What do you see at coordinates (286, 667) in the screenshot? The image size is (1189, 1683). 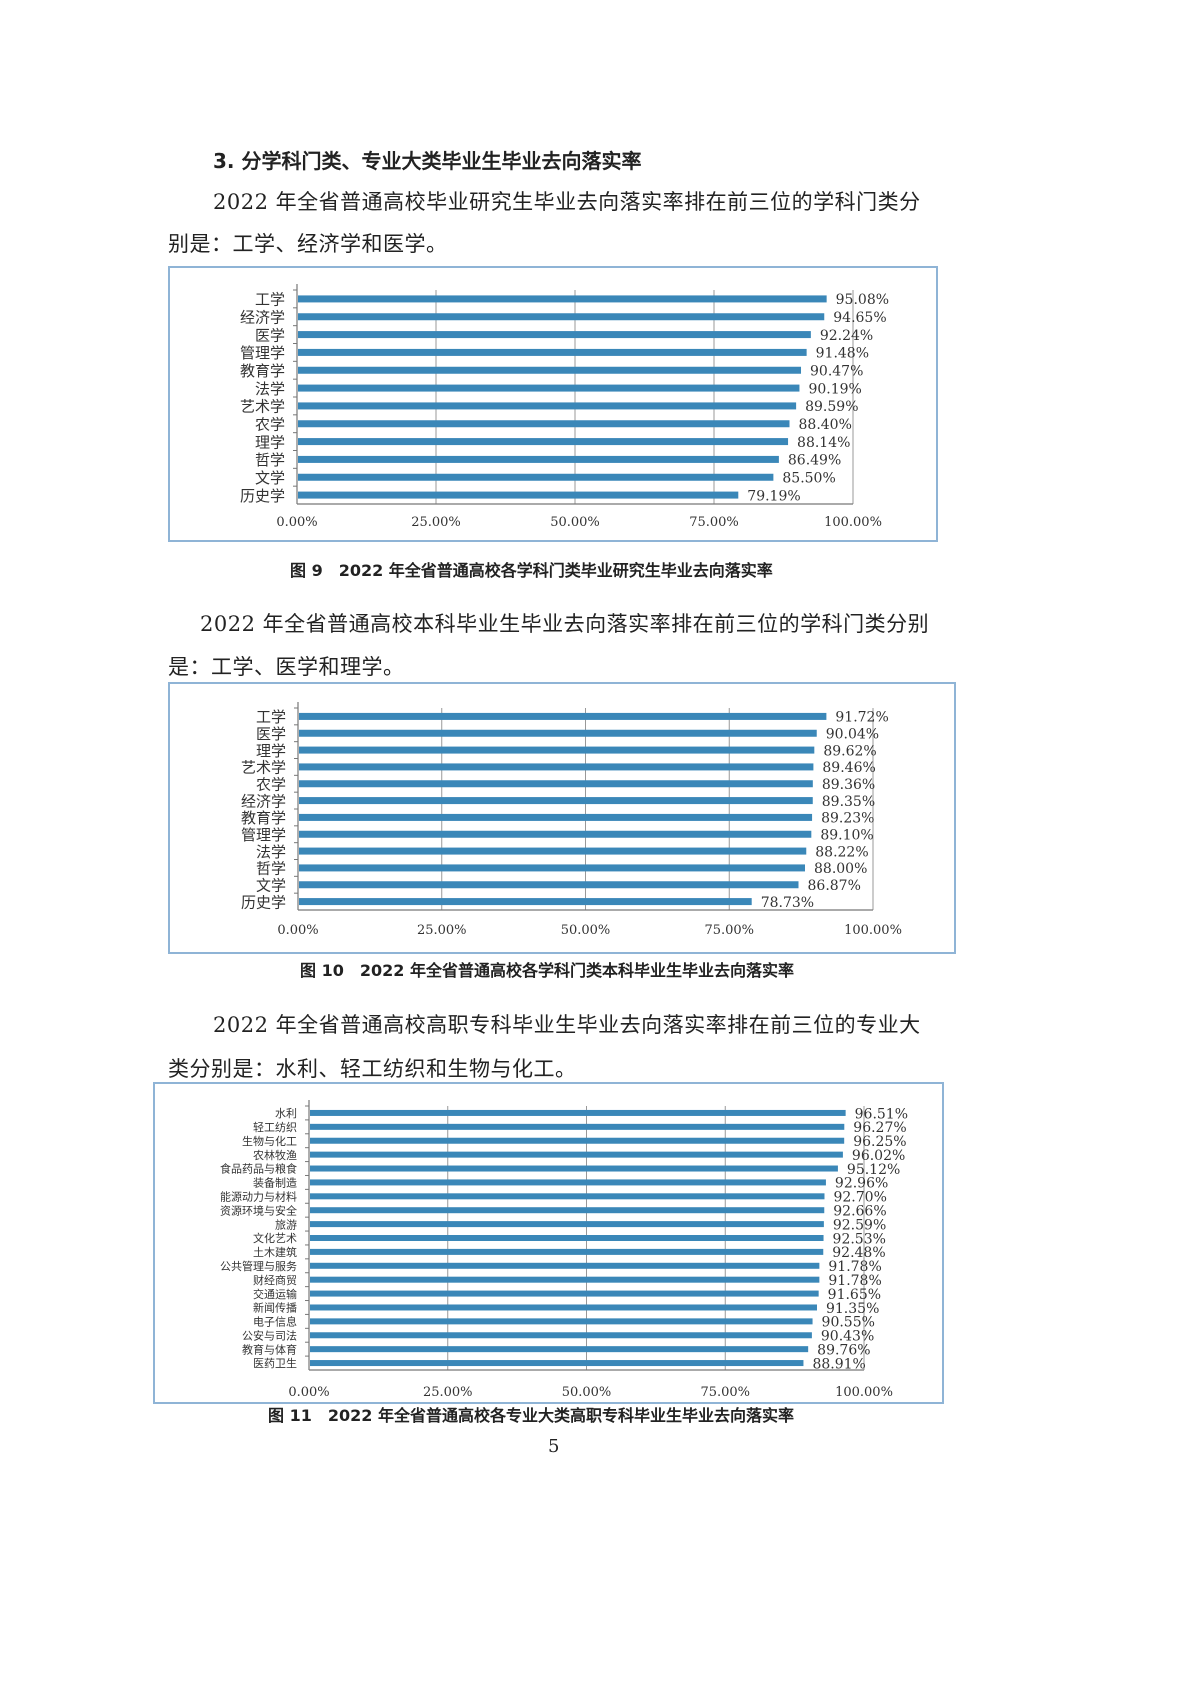 I see `paragraph-2-line-2: 是：工学、医学和理学。` at bounding box center [286, 667].